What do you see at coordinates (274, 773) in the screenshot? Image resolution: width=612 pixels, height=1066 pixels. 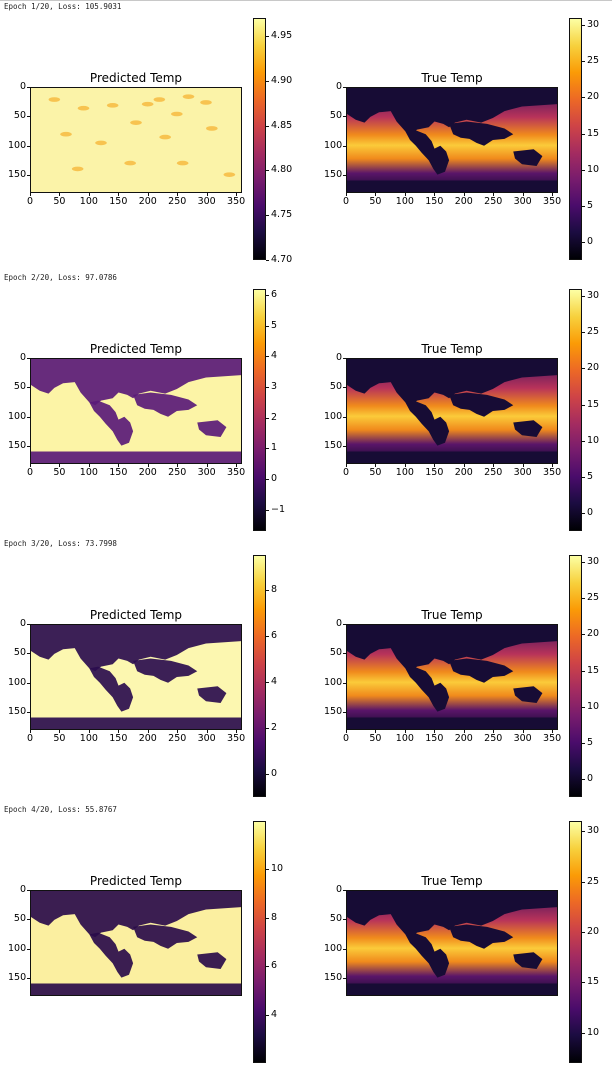 I see `colorbar-tick-label: 0` at bounding box center [274, 773].